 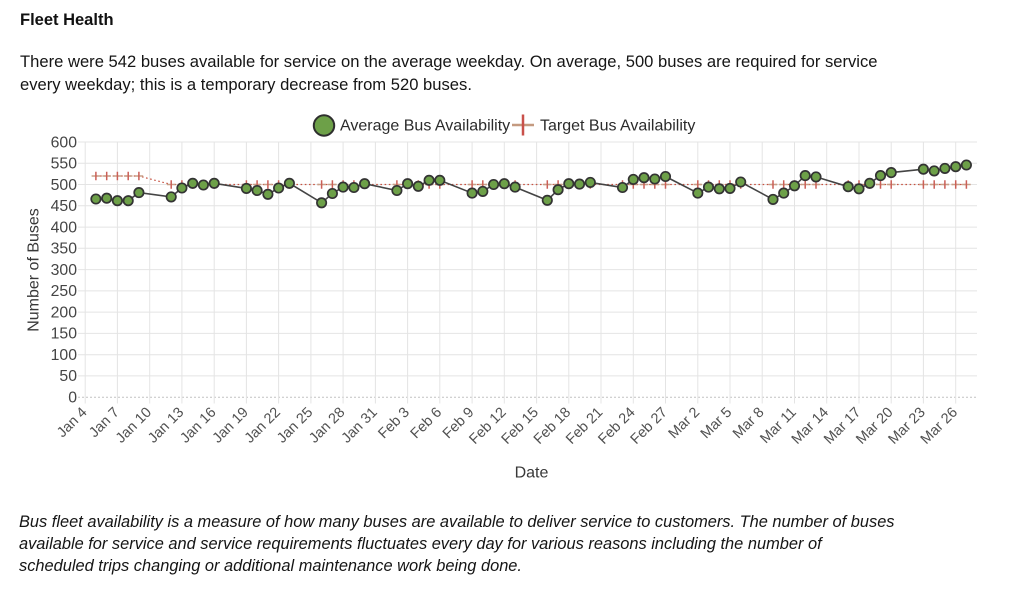 I want to click on svg-text: 50, so click(x=68, y=376).